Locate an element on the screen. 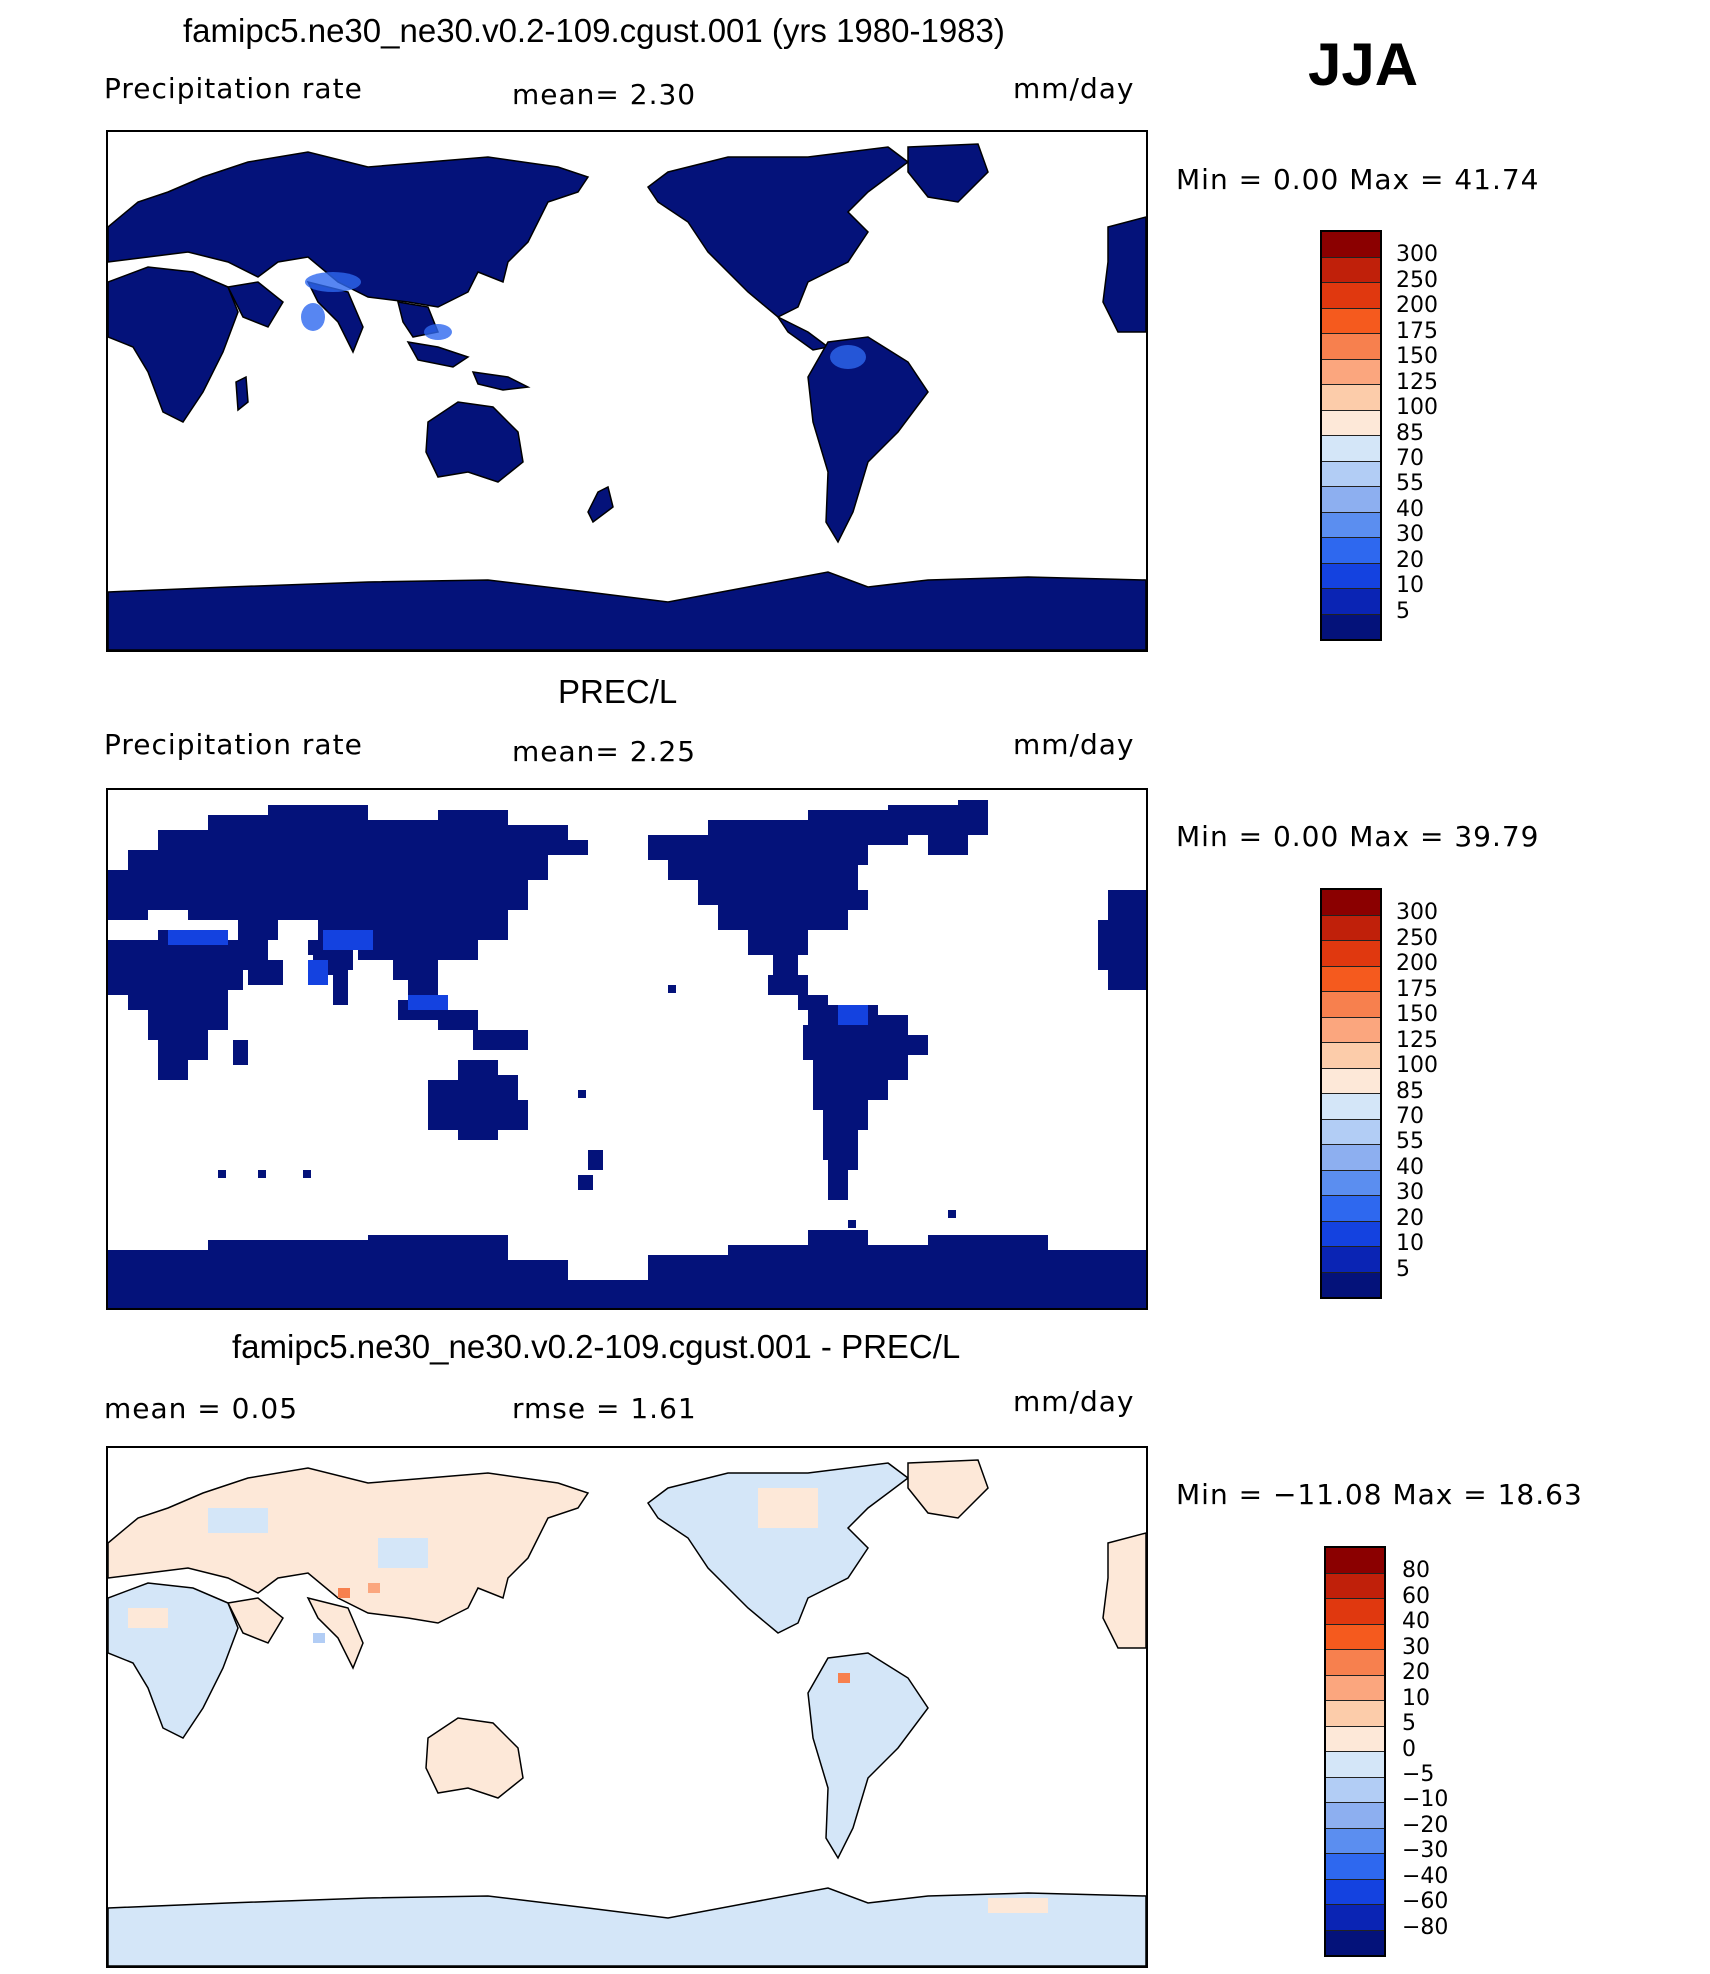  panel3-mean-label: mean = 0.05 is located at coordinates (201, 1408).